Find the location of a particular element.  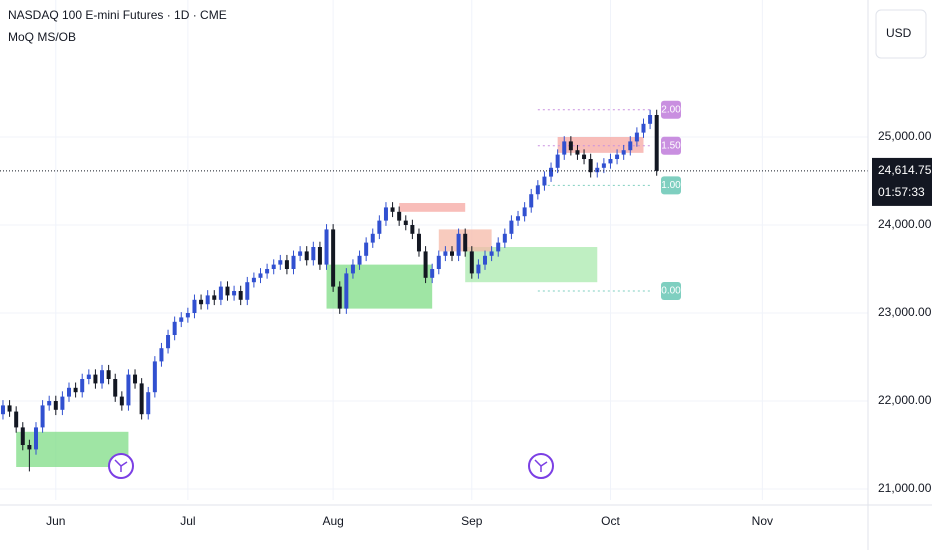

x-tick-label: Aug is located at coordinates (332, 521).